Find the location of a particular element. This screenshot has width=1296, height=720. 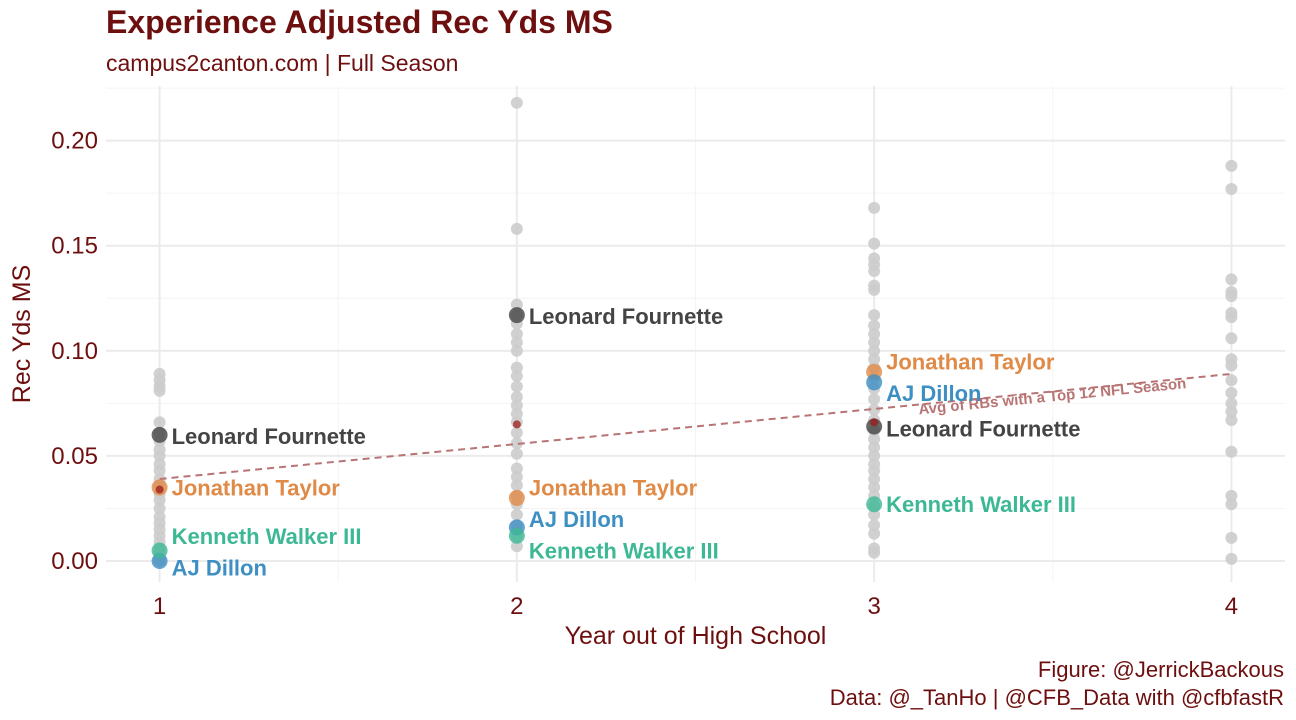

x-tick-label: 3 is located at coordinates (873, 606).